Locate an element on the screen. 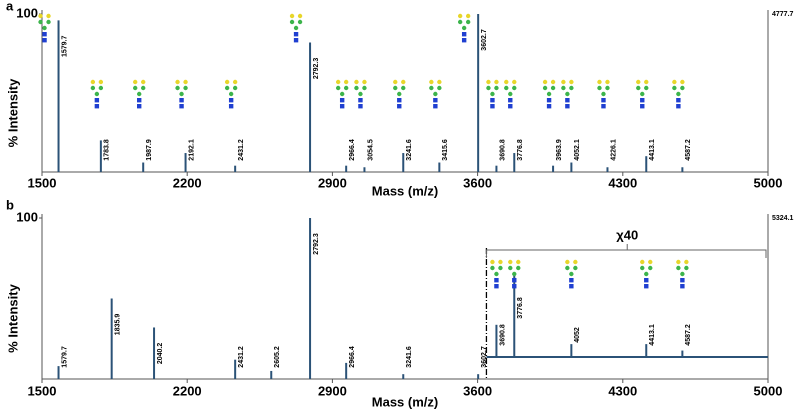 This screenshot has height=410, width=800. panel-letter: b is located at coordinates (10, 204).